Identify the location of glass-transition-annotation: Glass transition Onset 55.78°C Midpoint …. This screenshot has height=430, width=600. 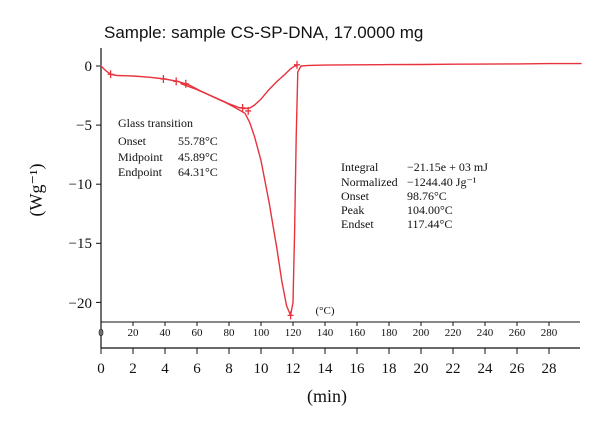
(168, 147).